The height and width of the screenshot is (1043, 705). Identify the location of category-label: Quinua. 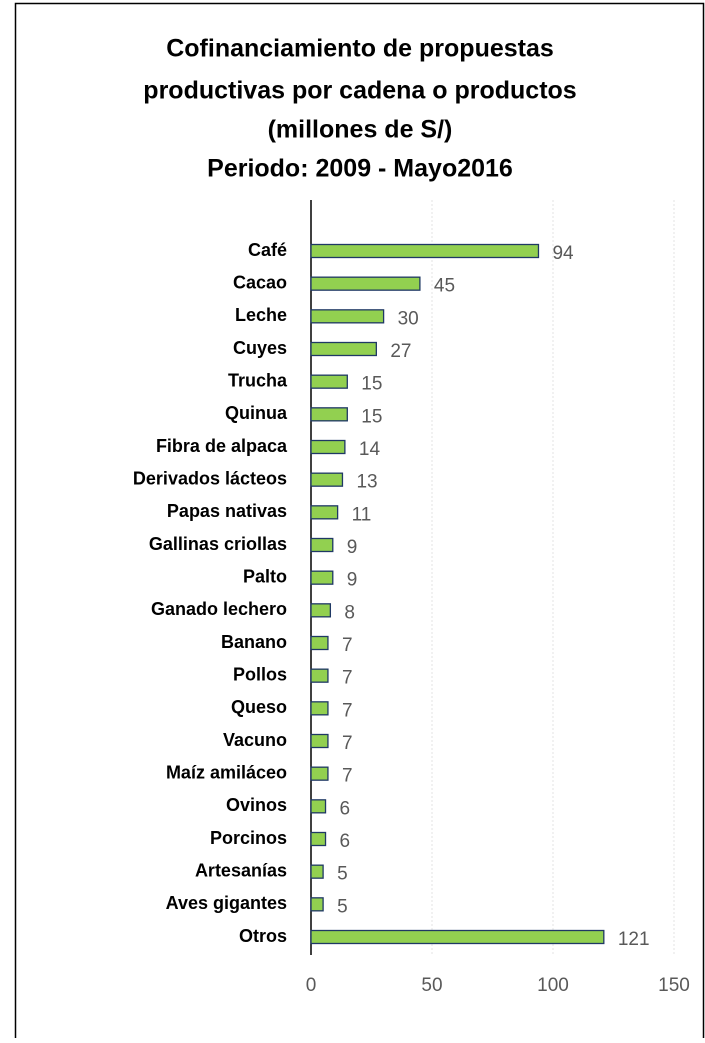
(256, 413).